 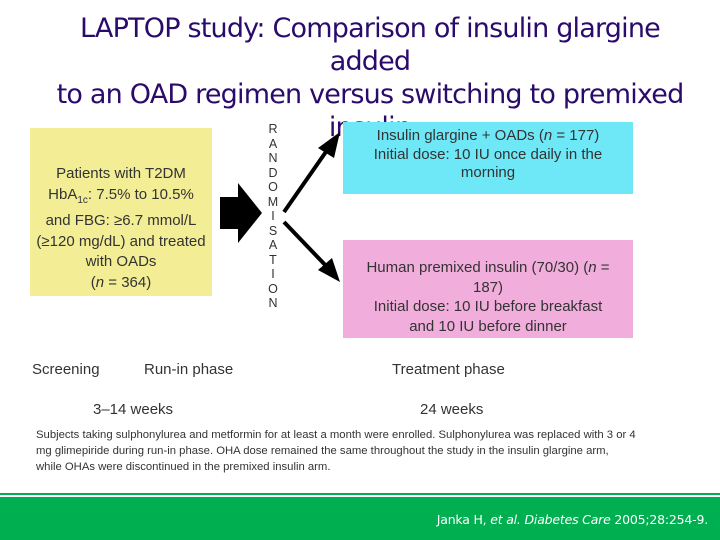 I want to click on glargine-line-3: morning, so click(x=488, y=172).